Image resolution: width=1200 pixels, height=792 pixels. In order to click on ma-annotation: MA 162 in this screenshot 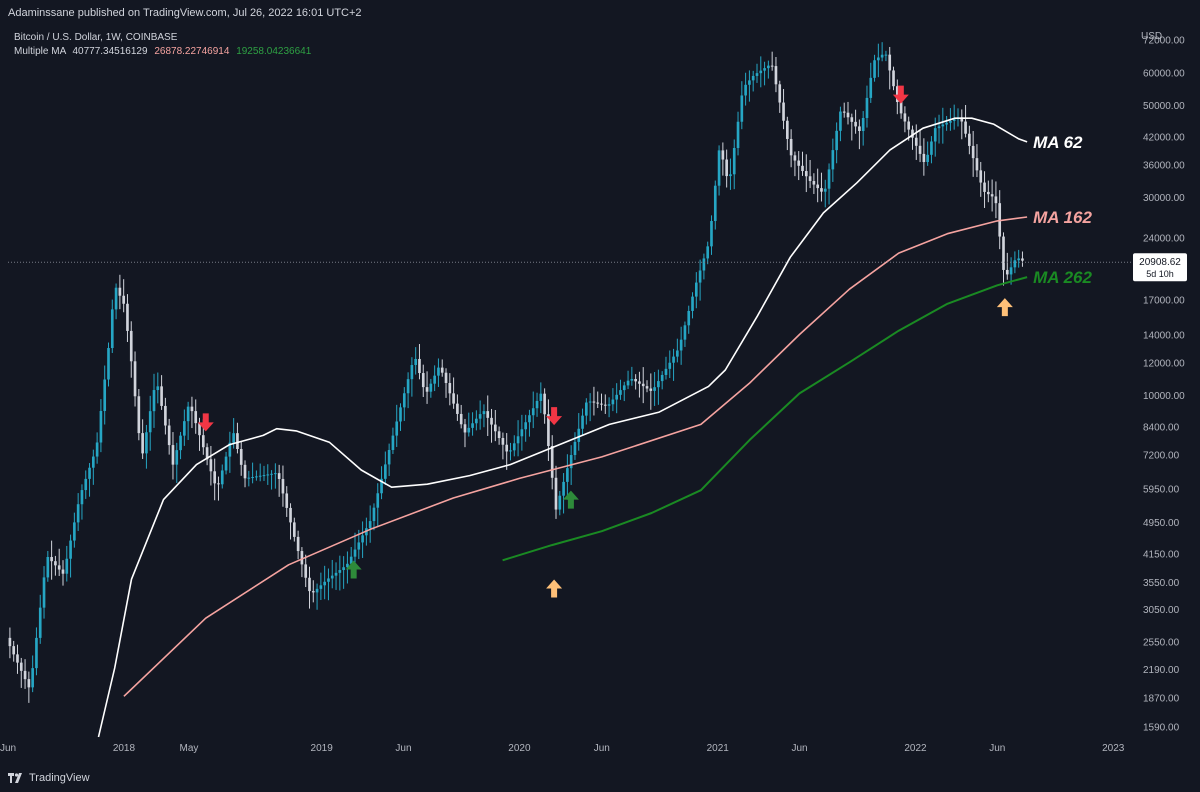, I will do `click(1062, 217)`.